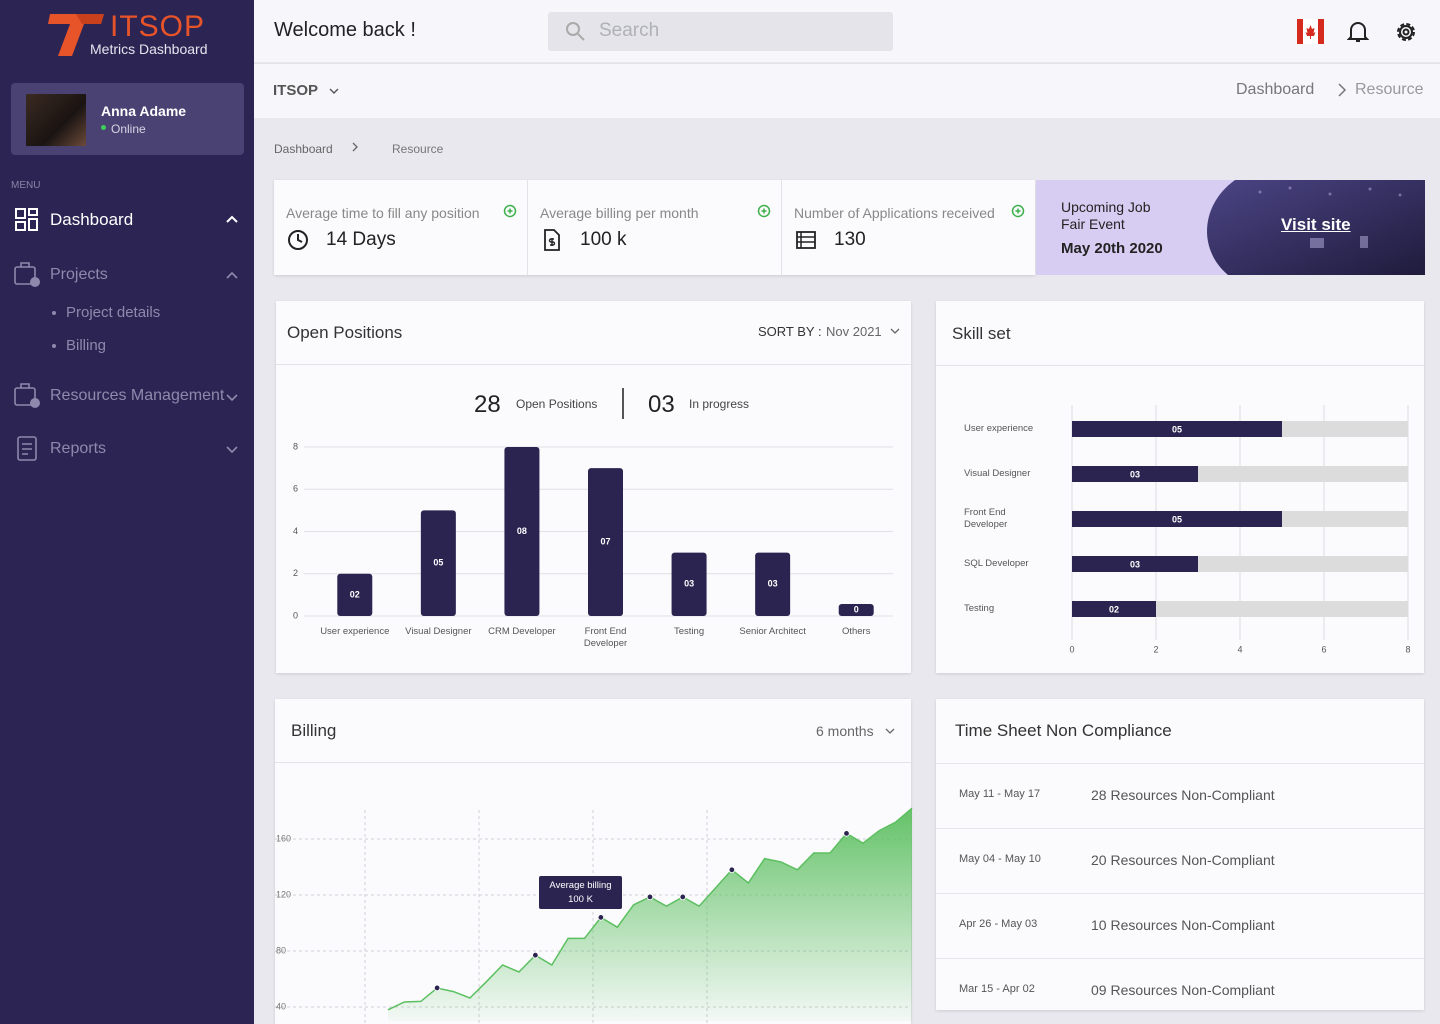  What do you see at coordinates (593, 364) in the screenshot?
I see `divider` at bounding box center [593, 364].